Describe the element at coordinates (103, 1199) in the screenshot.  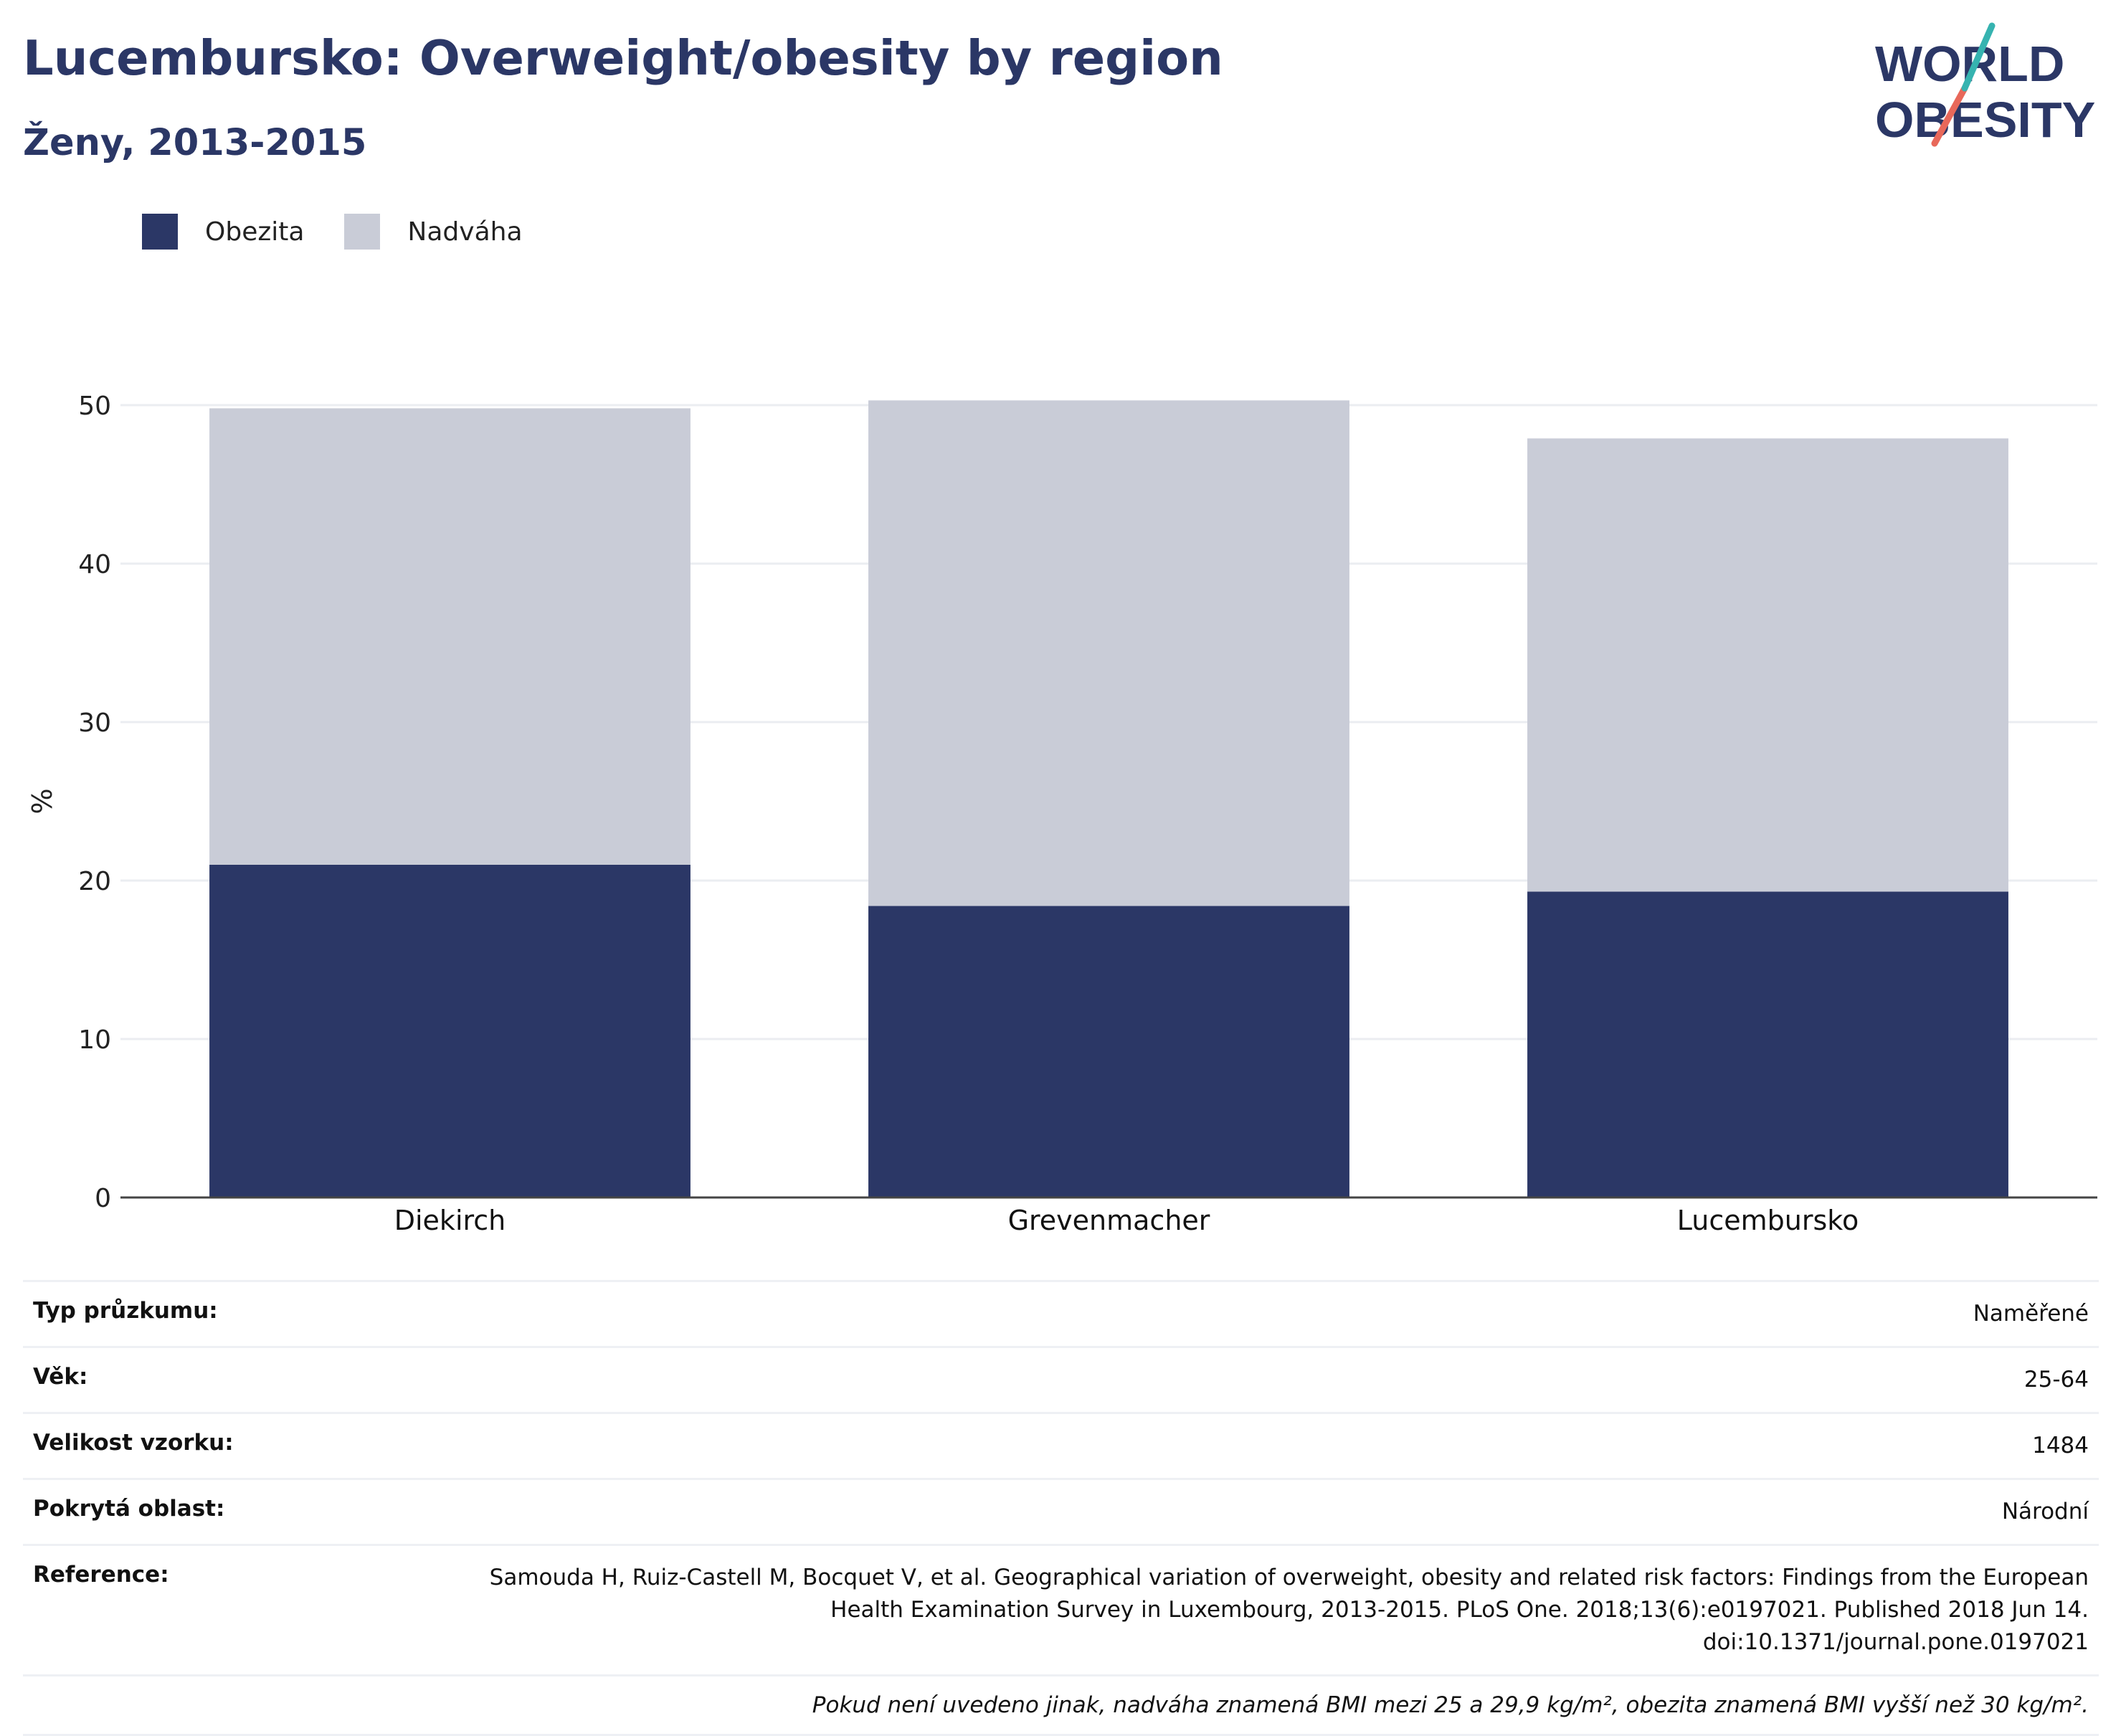
I see `y-tick-label: 0` at that location.